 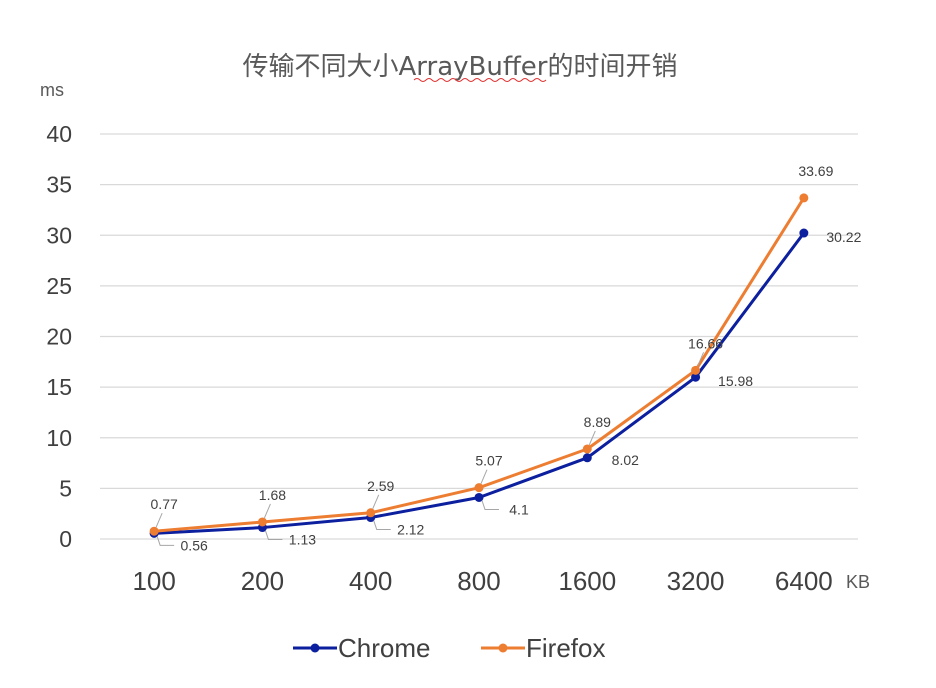 What do you see at coordinates (488, 461) in the screenshot?
I see `firefox-data-label-800: 5.07` at bounding box center [488, 461].